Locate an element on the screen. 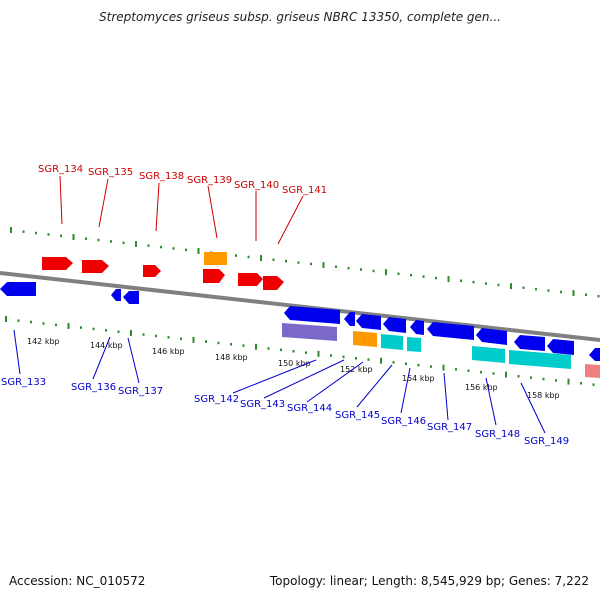 This screenshot has width=600, height=600. scale-label: 154 kbp is located at coordinates (418, 378).